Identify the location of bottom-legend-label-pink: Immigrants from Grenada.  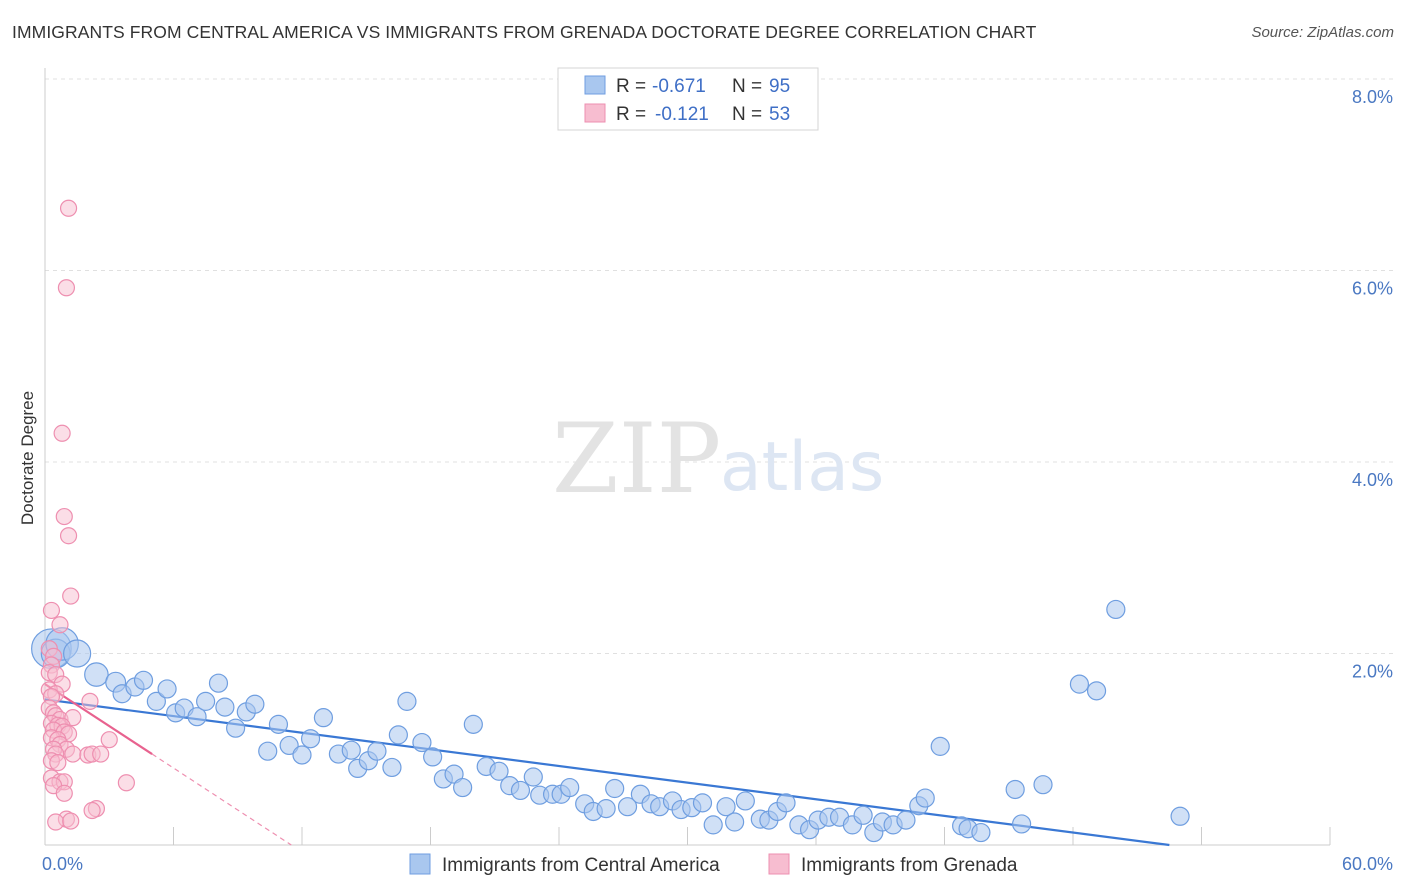
(909, 865).